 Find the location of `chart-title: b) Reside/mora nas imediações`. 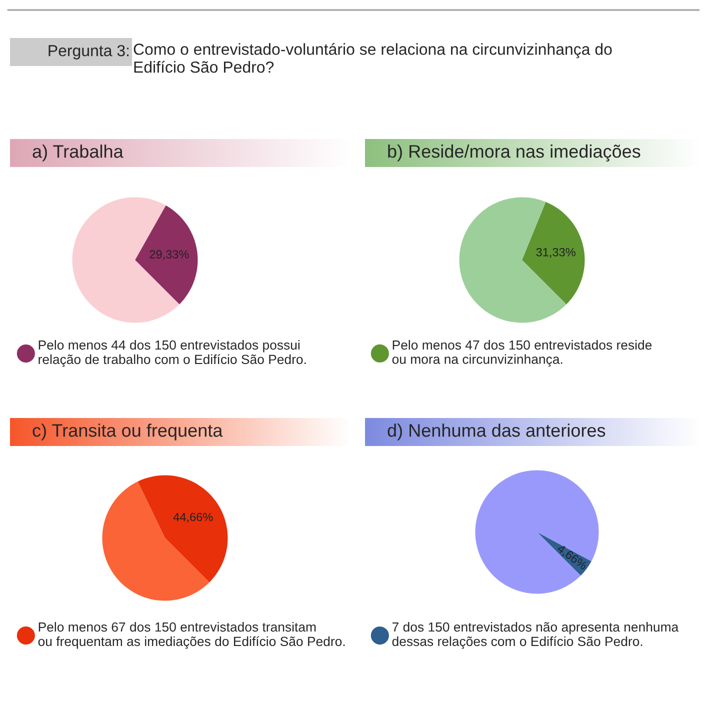

chart-title: b) Reside/mora nas imediações is located at coordinates (514, 153).